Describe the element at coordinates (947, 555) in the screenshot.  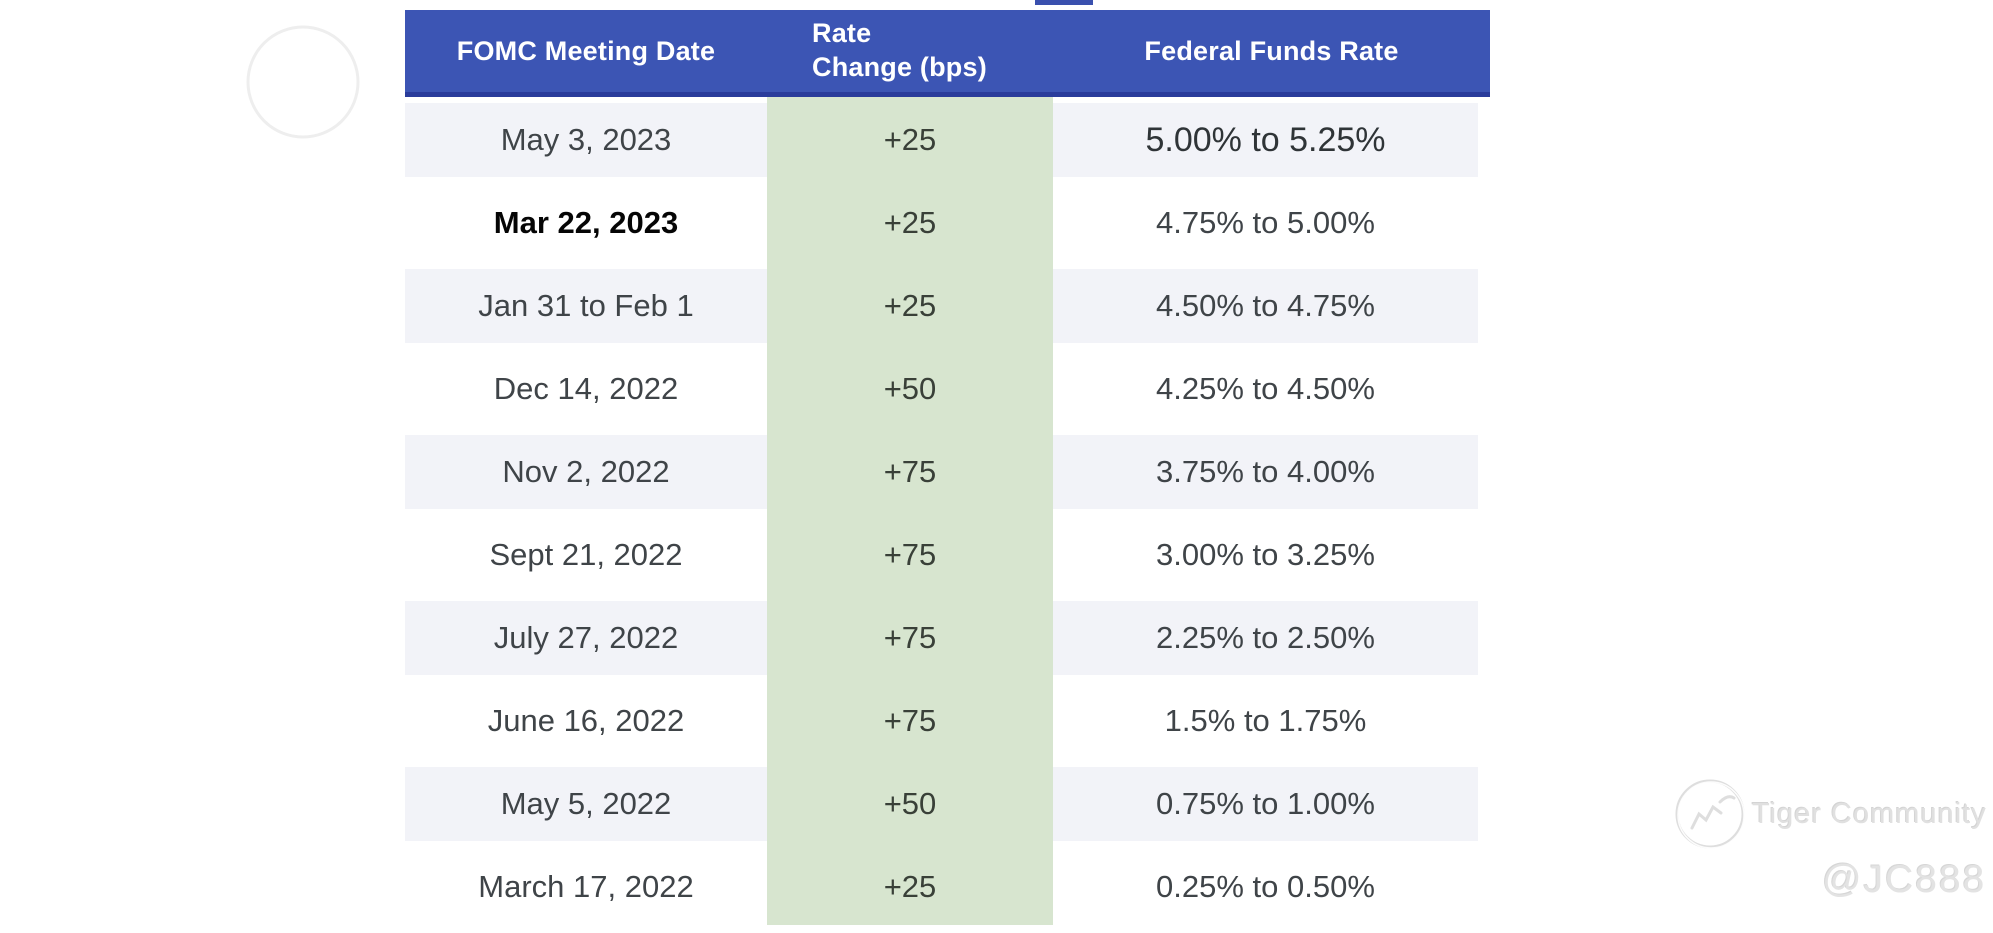
I see `table-row: Sept 21, 2022 +75 3.00% to 3.25%` at that location.